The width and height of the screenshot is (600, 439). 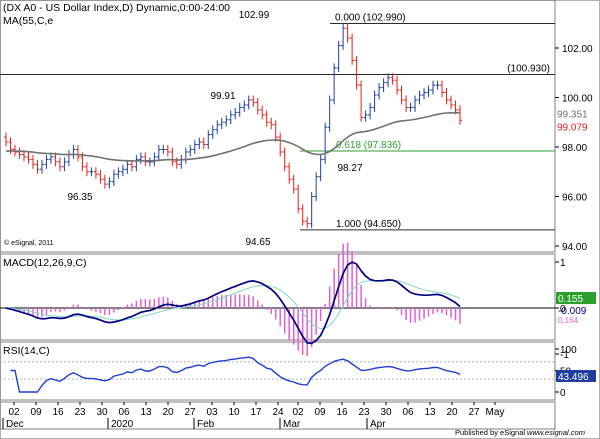 I want to click on price-tick-label: 98.00, so click(x=574, y=148).